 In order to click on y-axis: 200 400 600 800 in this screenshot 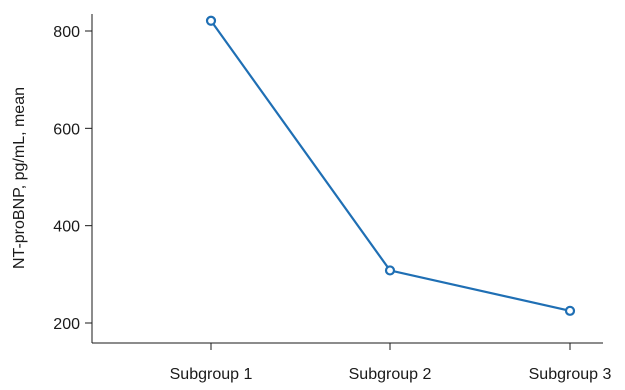, I will do `click(73, 178)`.